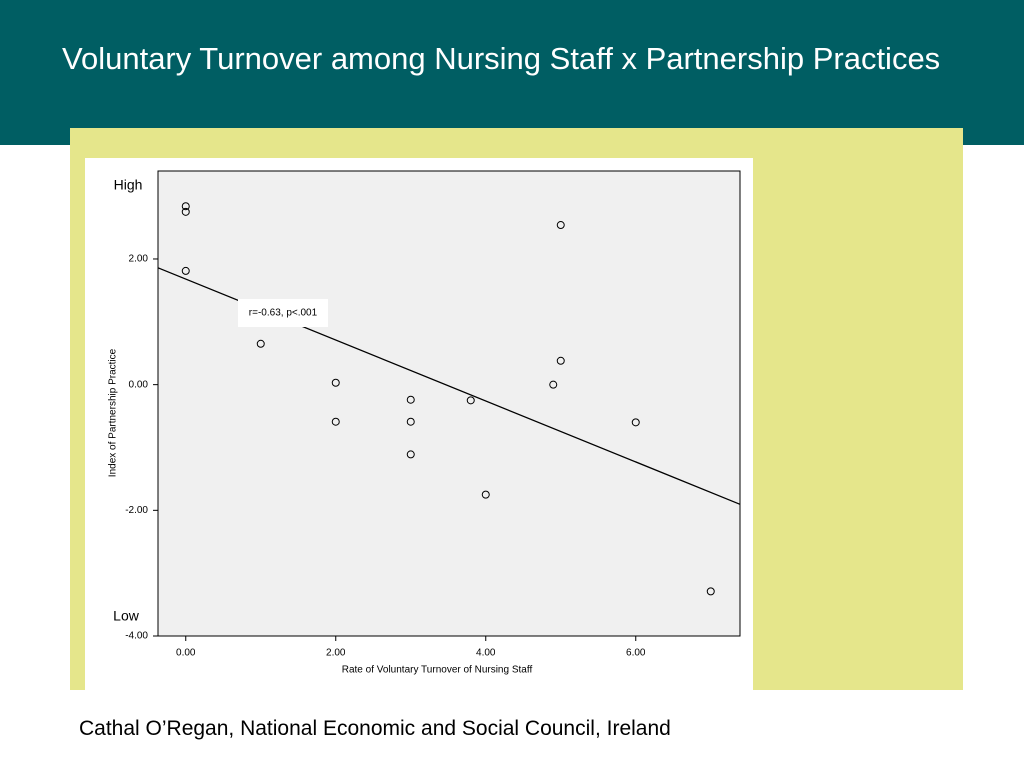 The width and height of the screenshot is (1024, 768). Describe the element at coordinates (336, 653) in the screenshot. I see `x-tick-label: 2.00` at that location.